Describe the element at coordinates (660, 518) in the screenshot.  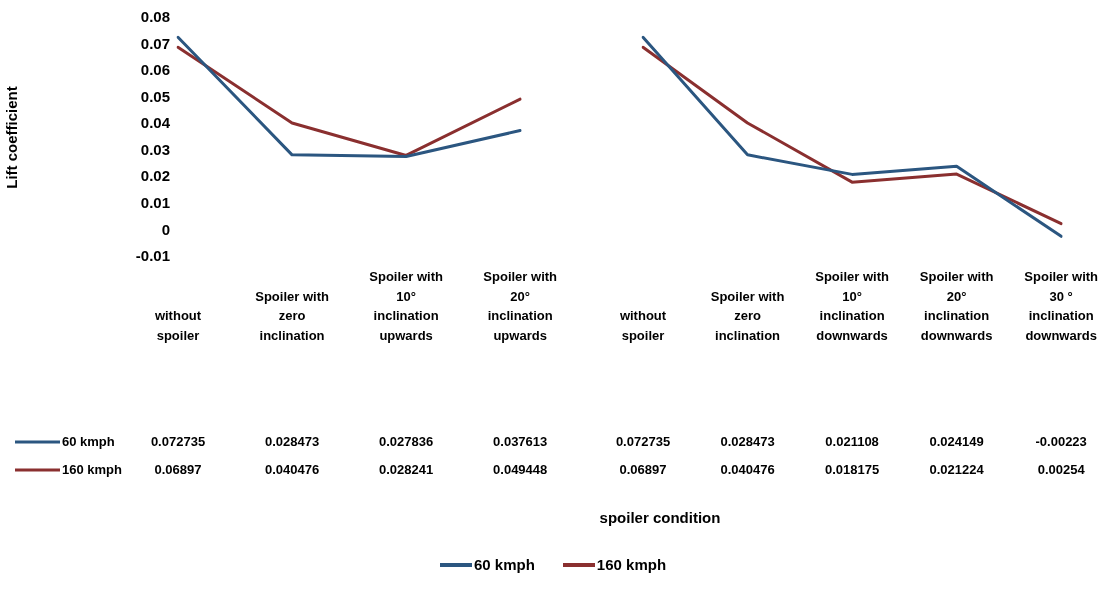
I see `x-axis-title: spoiler condition` at that location.